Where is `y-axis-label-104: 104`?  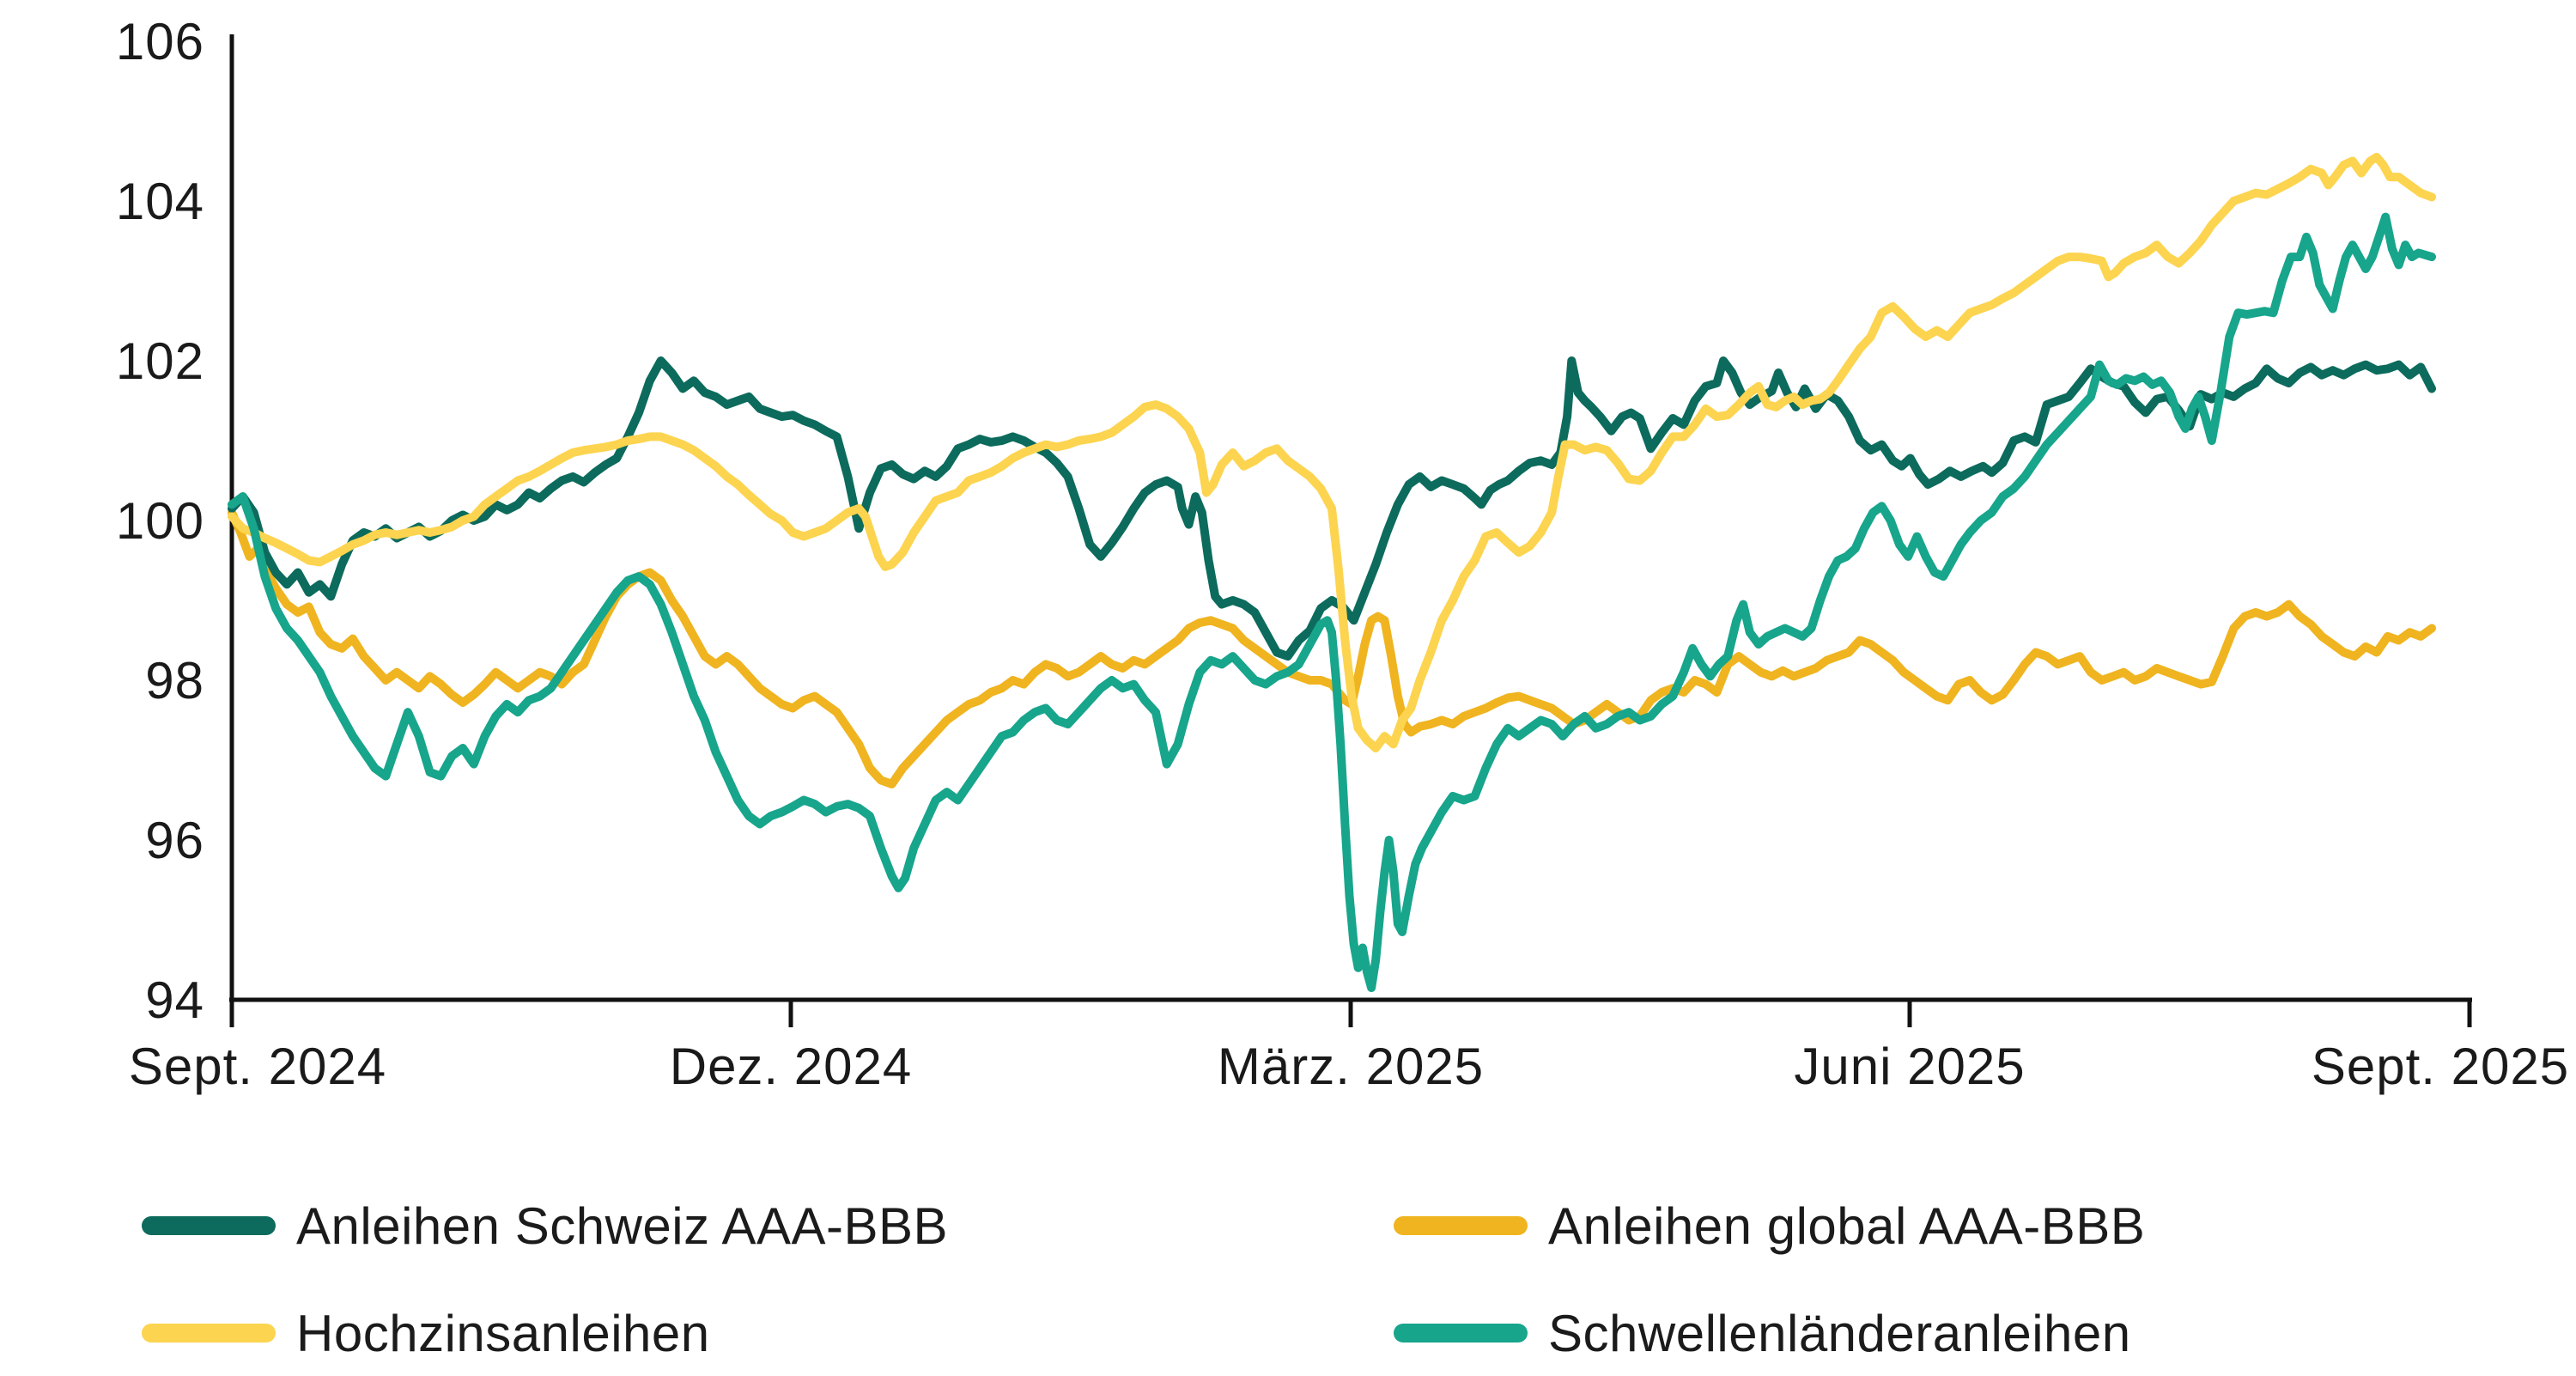
y-axis-label-104: 104 is located at coordinates (160, 201).